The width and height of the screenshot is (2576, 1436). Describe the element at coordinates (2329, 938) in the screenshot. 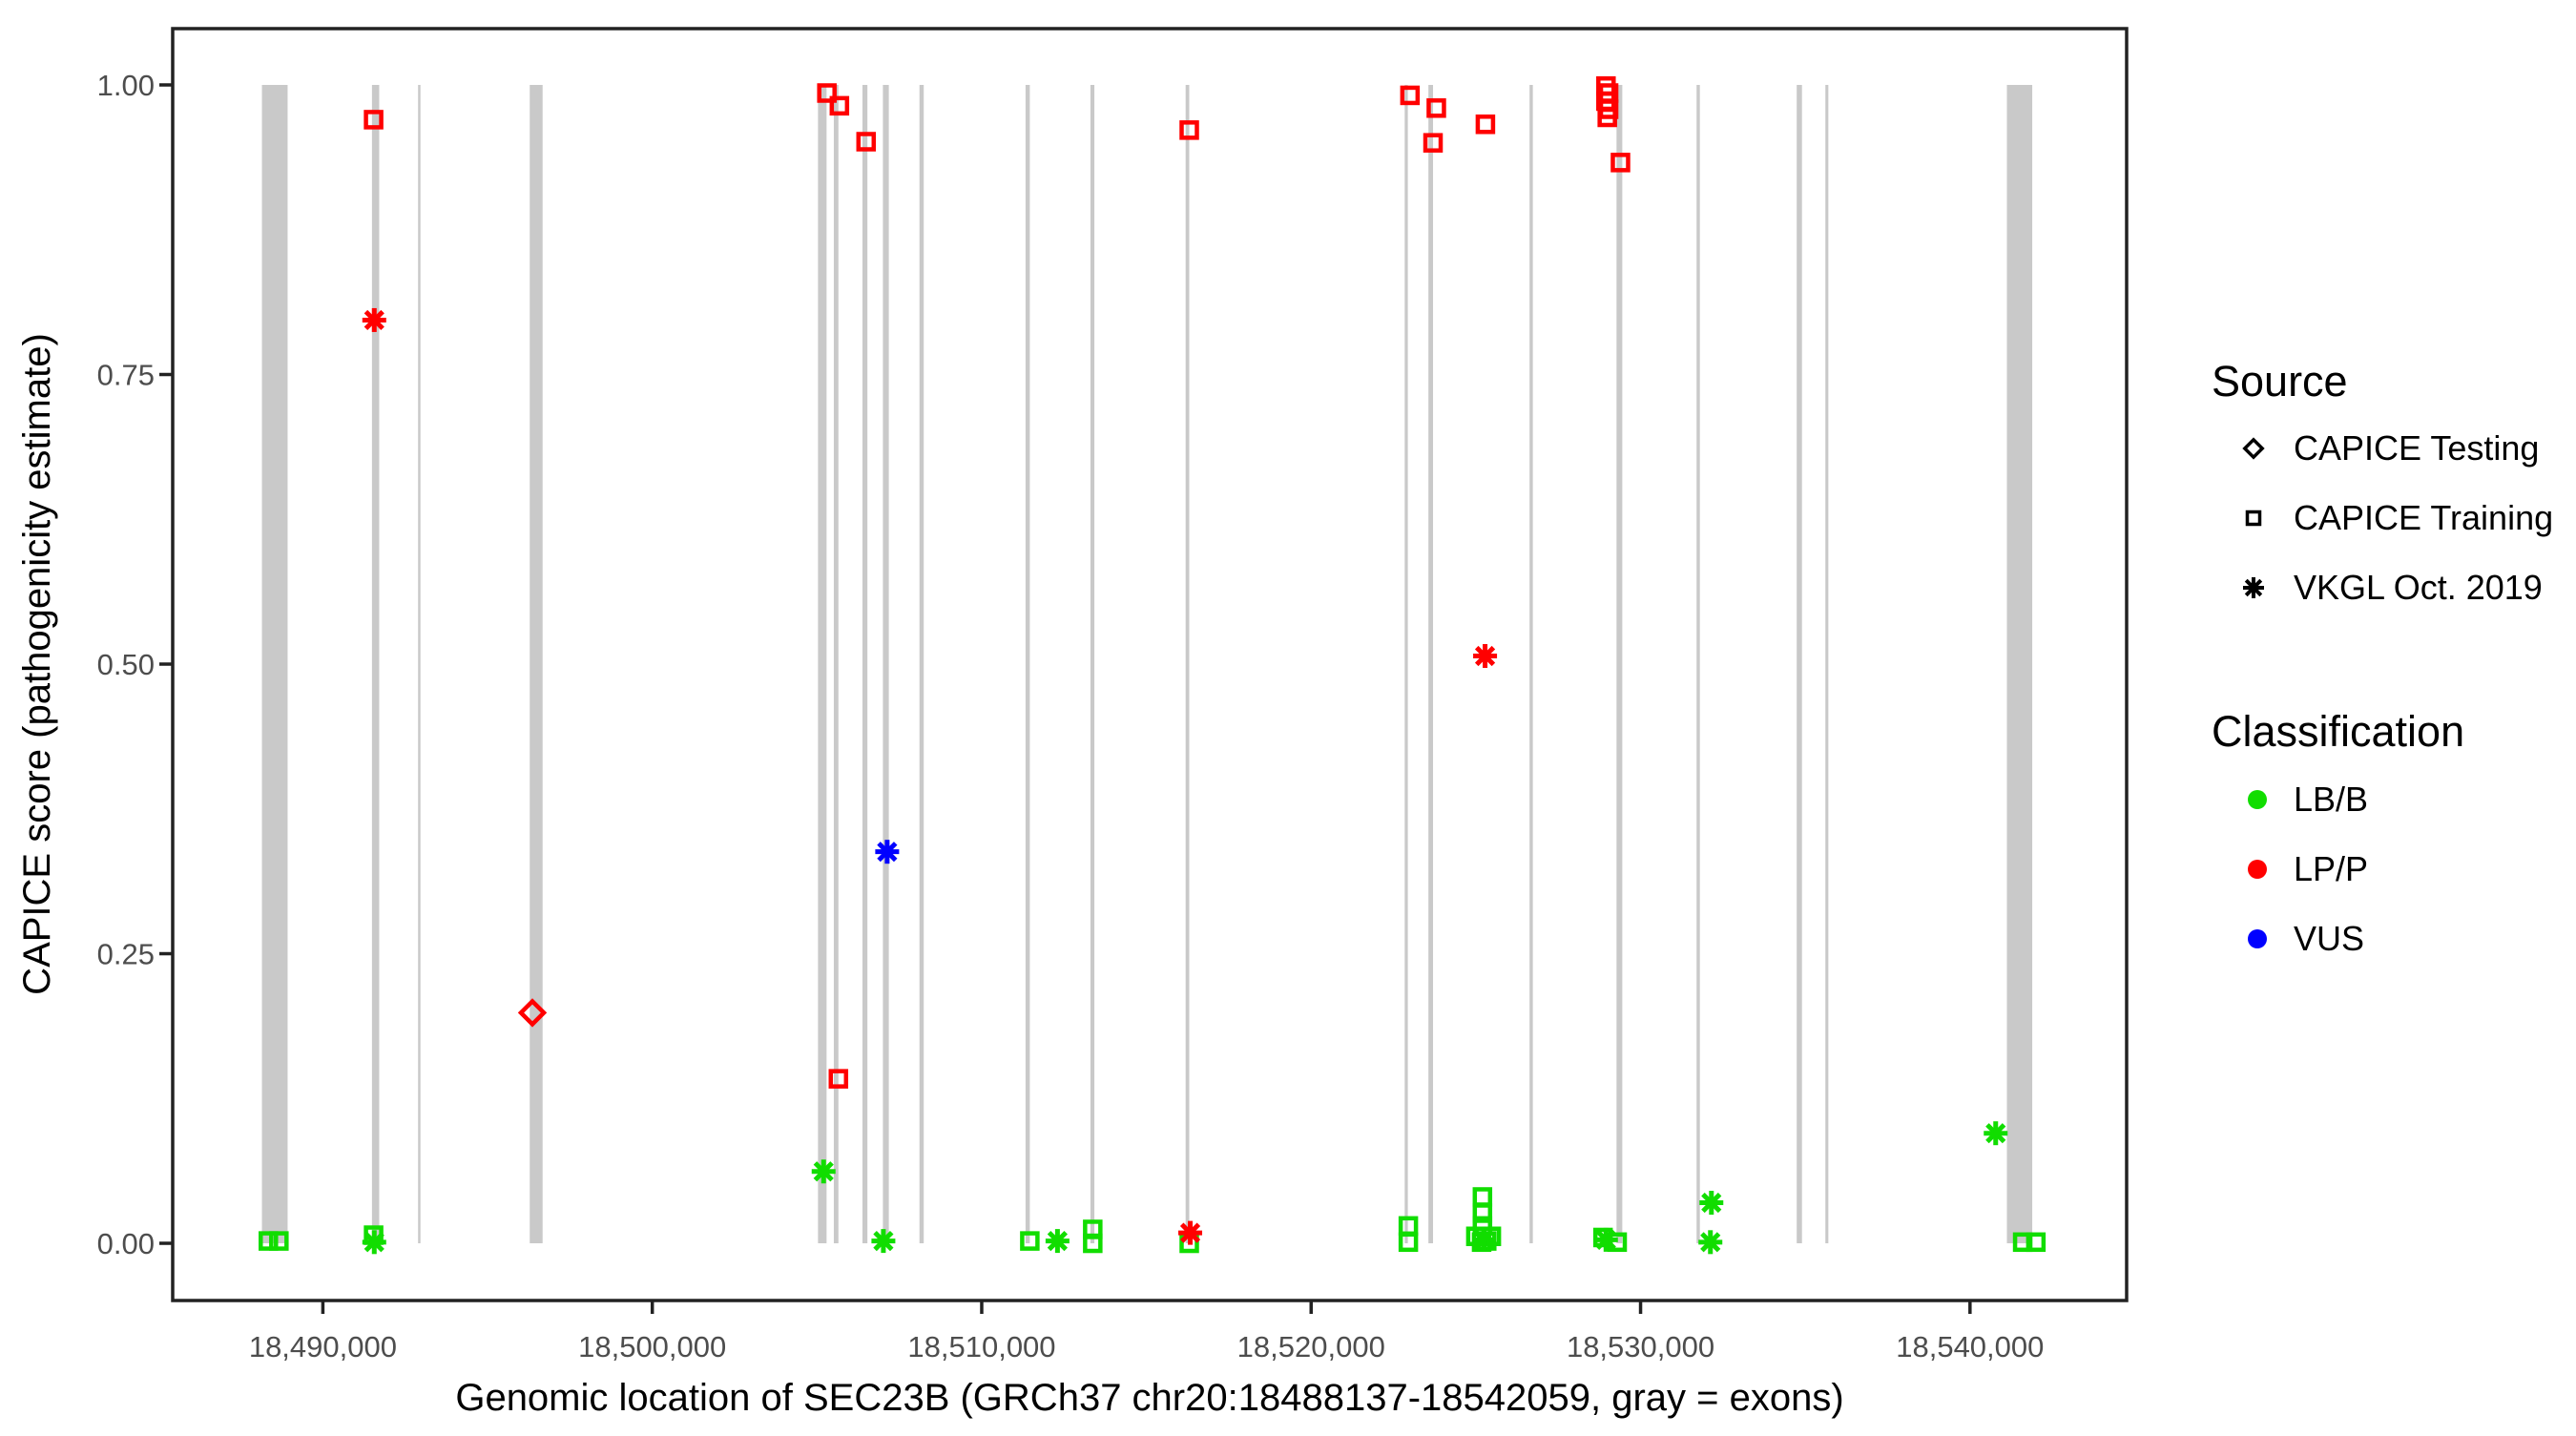

I see `legend-item-vus: VUS` at that location.